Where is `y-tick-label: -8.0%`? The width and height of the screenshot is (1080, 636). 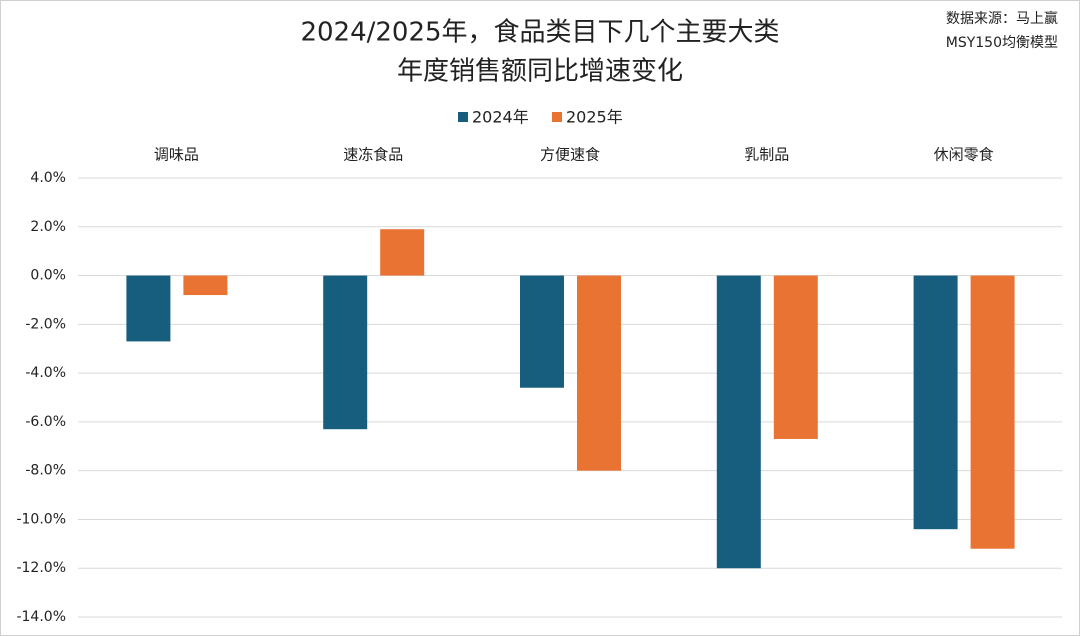
y-tick-label: -8.0% is located at coordinates (45, 471).